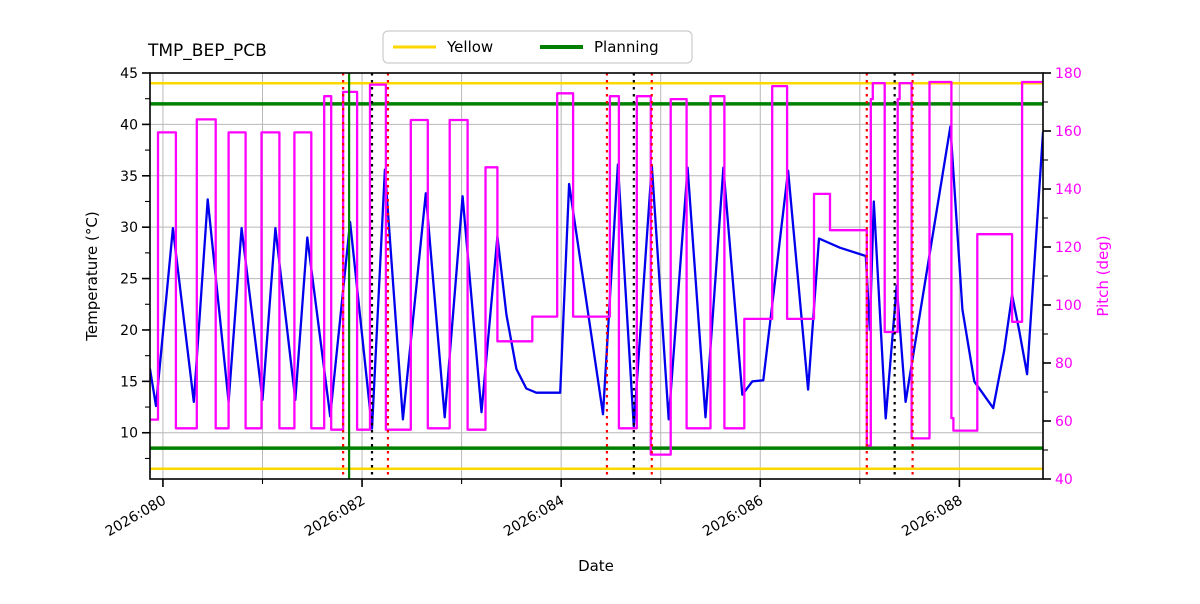 Image resolution: width=1200 pixels, height=604 pixels. What do you see at coordinates (129, 74) in the screenshot?
I see `y-left-tick-label: 45` at bounding box center [129, 74].